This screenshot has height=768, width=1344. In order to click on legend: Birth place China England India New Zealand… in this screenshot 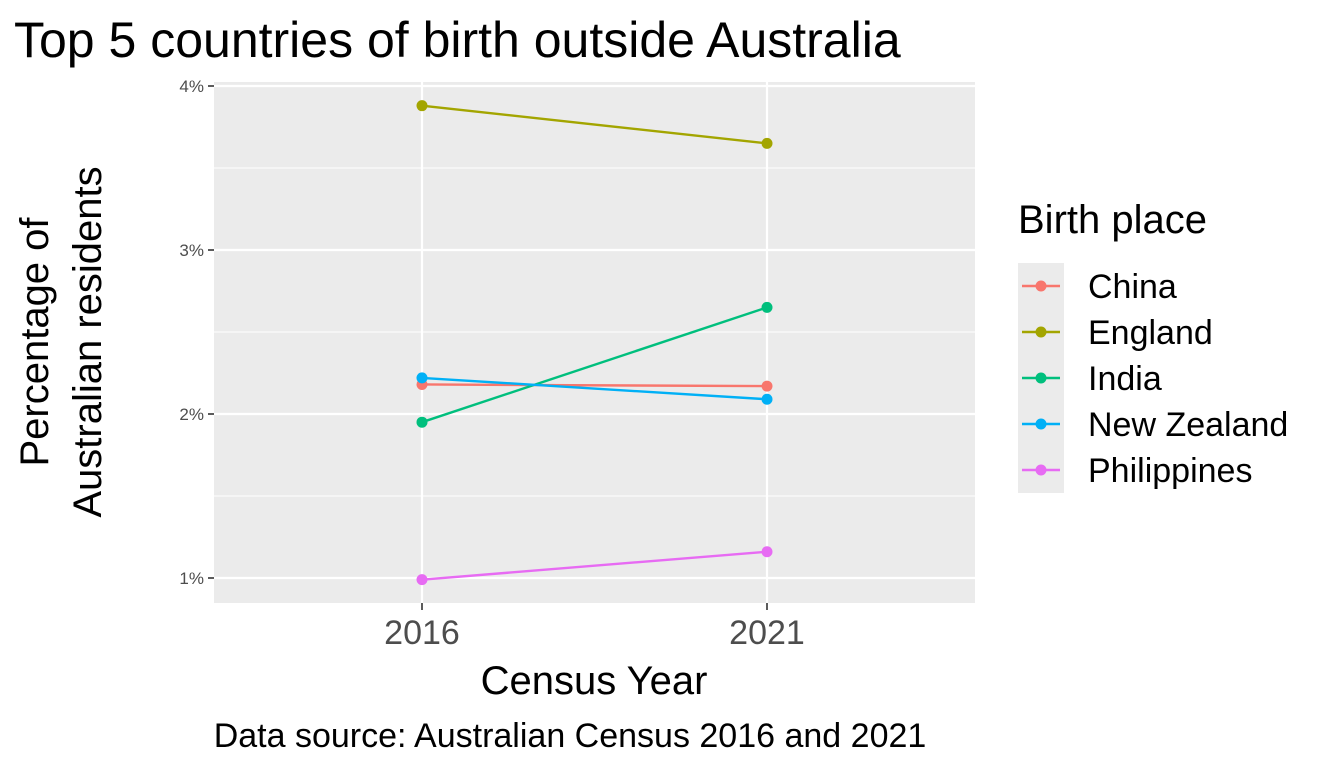, I will do `click(1153, 345)`.